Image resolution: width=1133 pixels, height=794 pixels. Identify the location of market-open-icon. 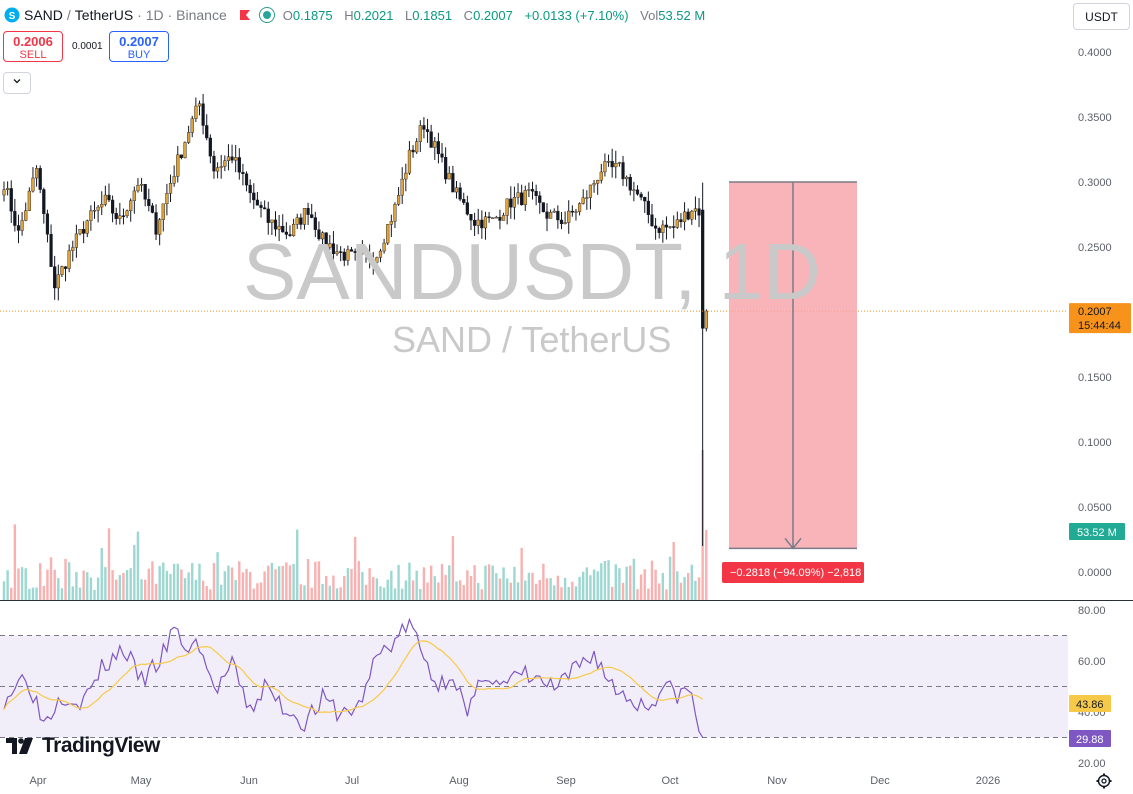
(266, 15).